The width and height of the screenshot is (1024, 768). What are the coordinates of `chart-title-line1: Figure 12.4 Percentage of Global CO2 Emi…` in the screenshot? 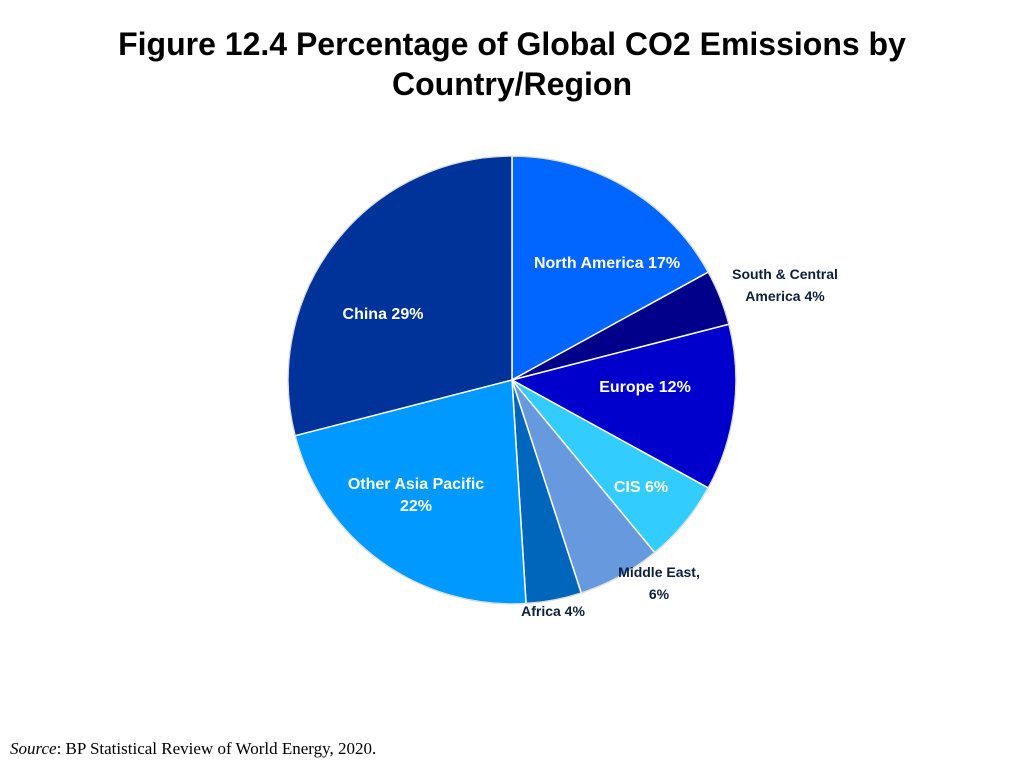 It's located at (512, 44).